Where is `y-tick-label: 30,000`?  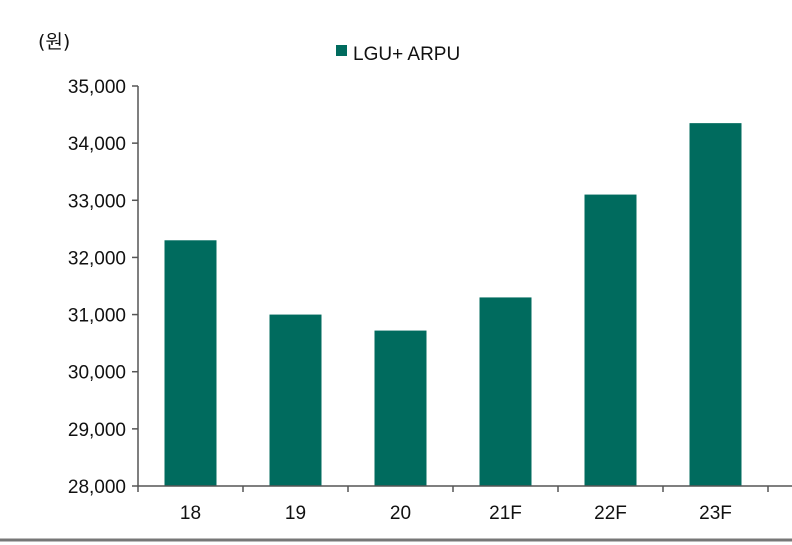
y-tick-label: 30,000 is located at coordinates (97, 373).